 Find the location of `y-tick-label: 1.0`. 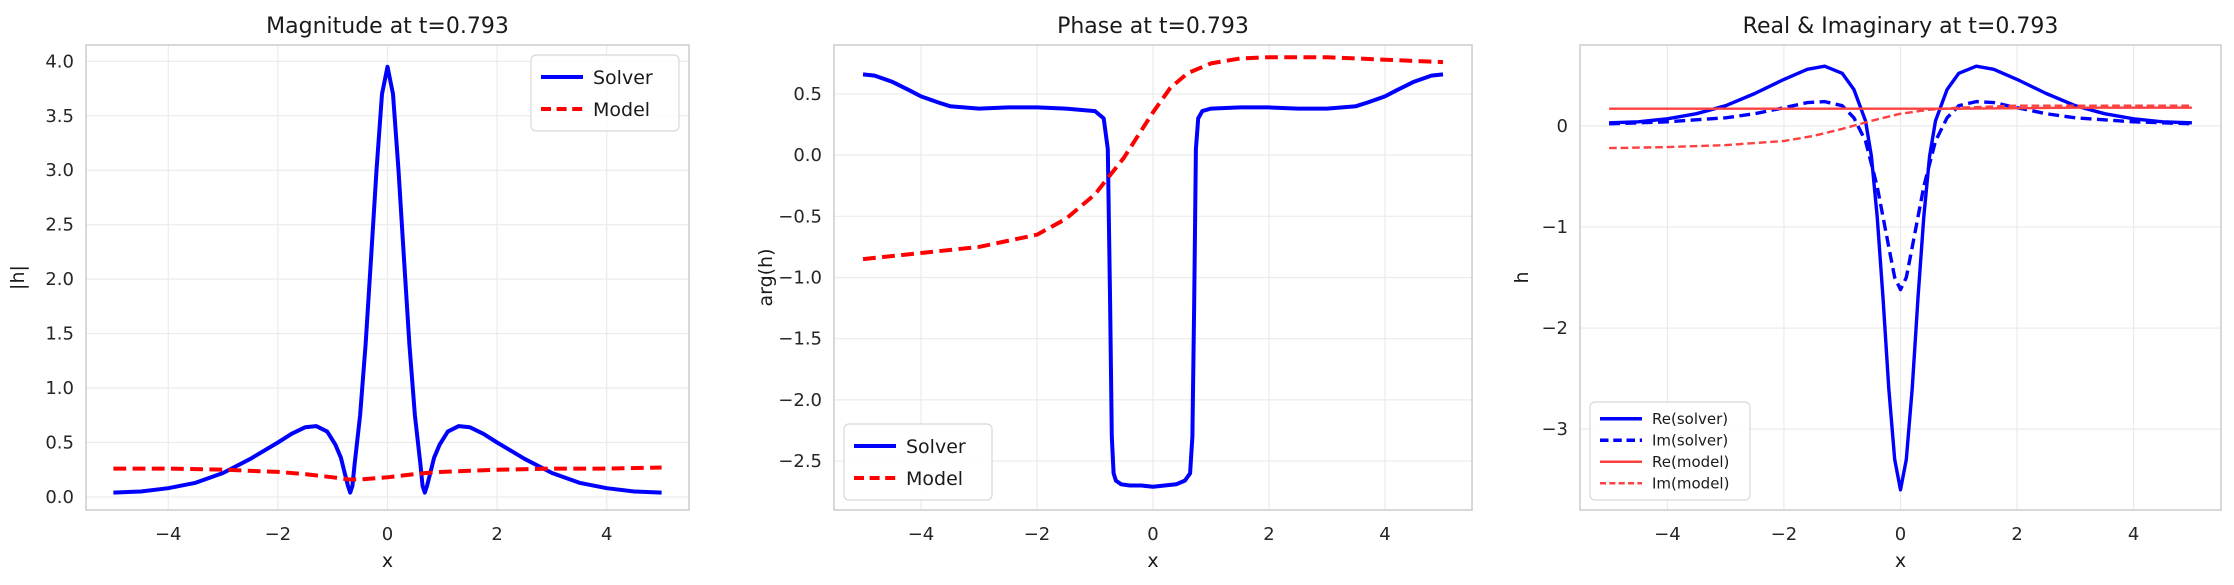

y-tick-label: 1.0 is located at coordinates (59, 388).